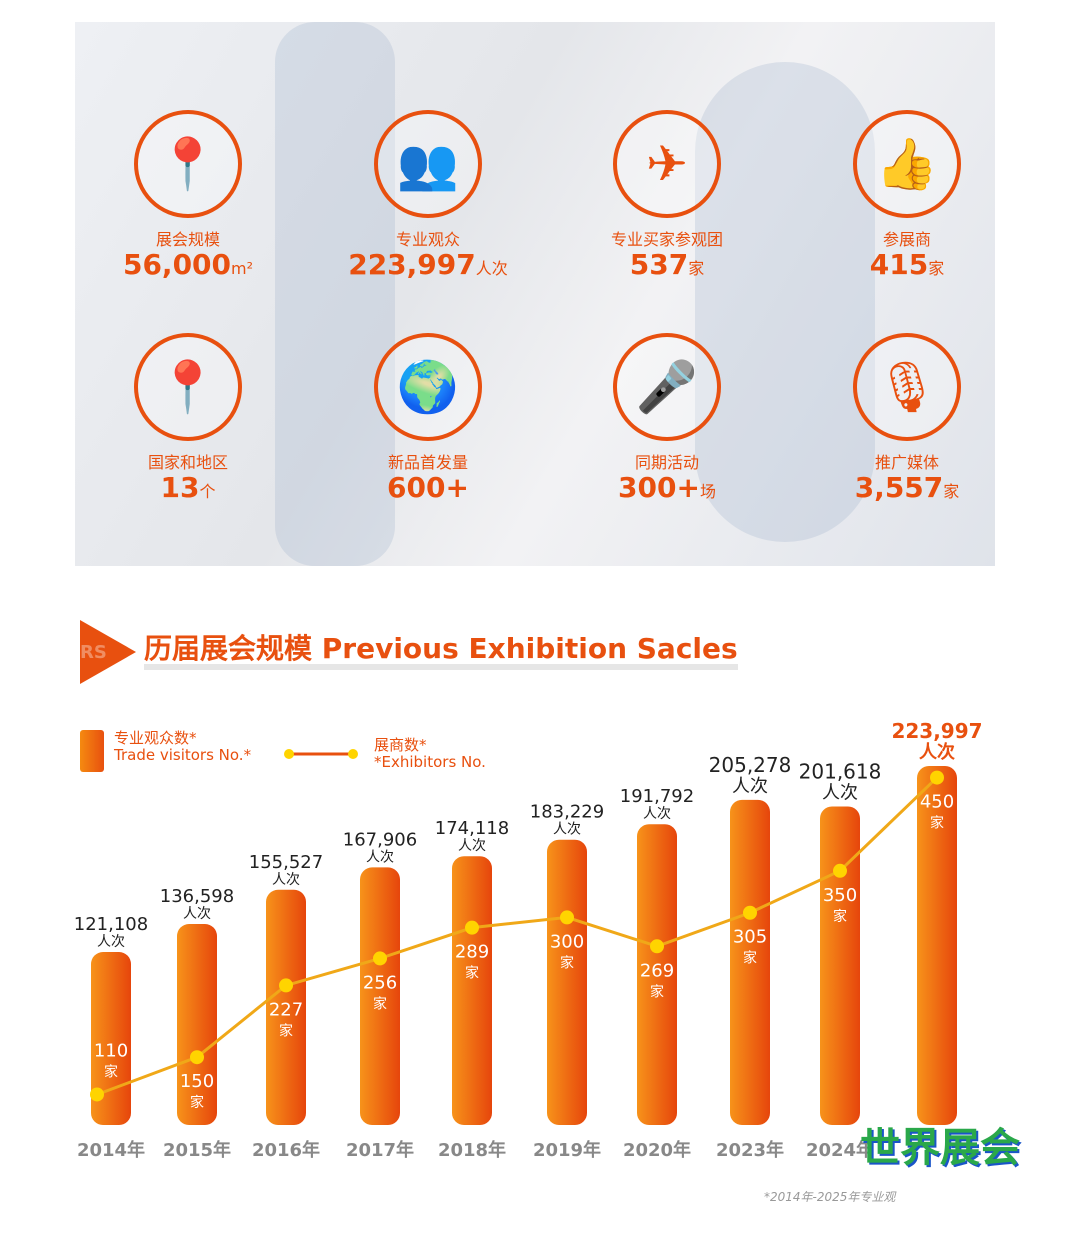 This screenshot has height=1246, width=1080. Describe the element at coordinates (666, 462) in the screenshot. I see `stat-label: 同期活动` at that location.